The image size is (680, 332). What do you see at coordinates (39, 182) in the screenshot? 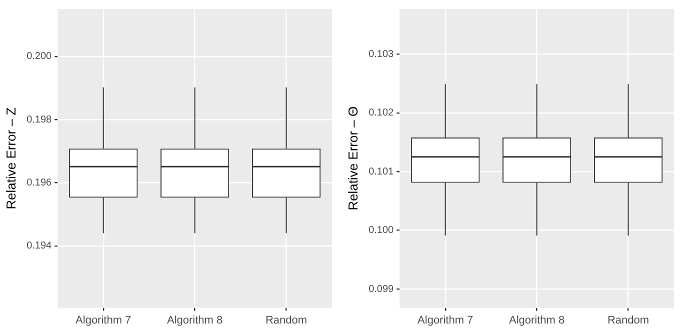
I see `y-tick-label: 0.196` at bounding box center [39, 182].